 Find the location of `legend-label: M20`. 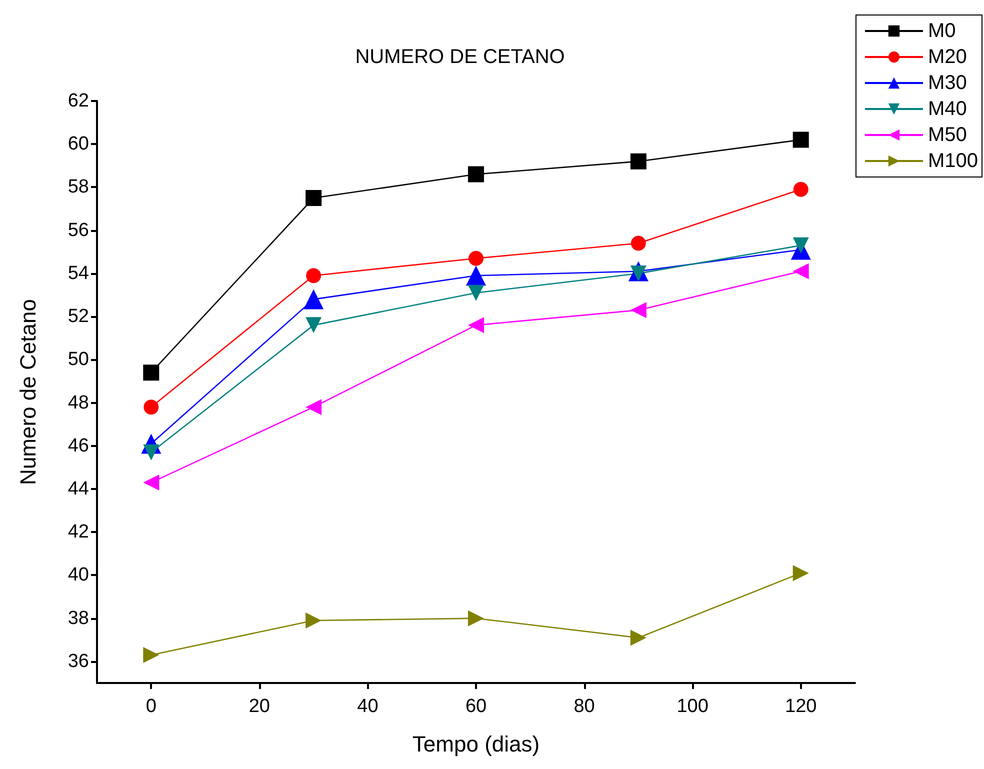

legend-label: M20 is located at coordinates (947, 57).